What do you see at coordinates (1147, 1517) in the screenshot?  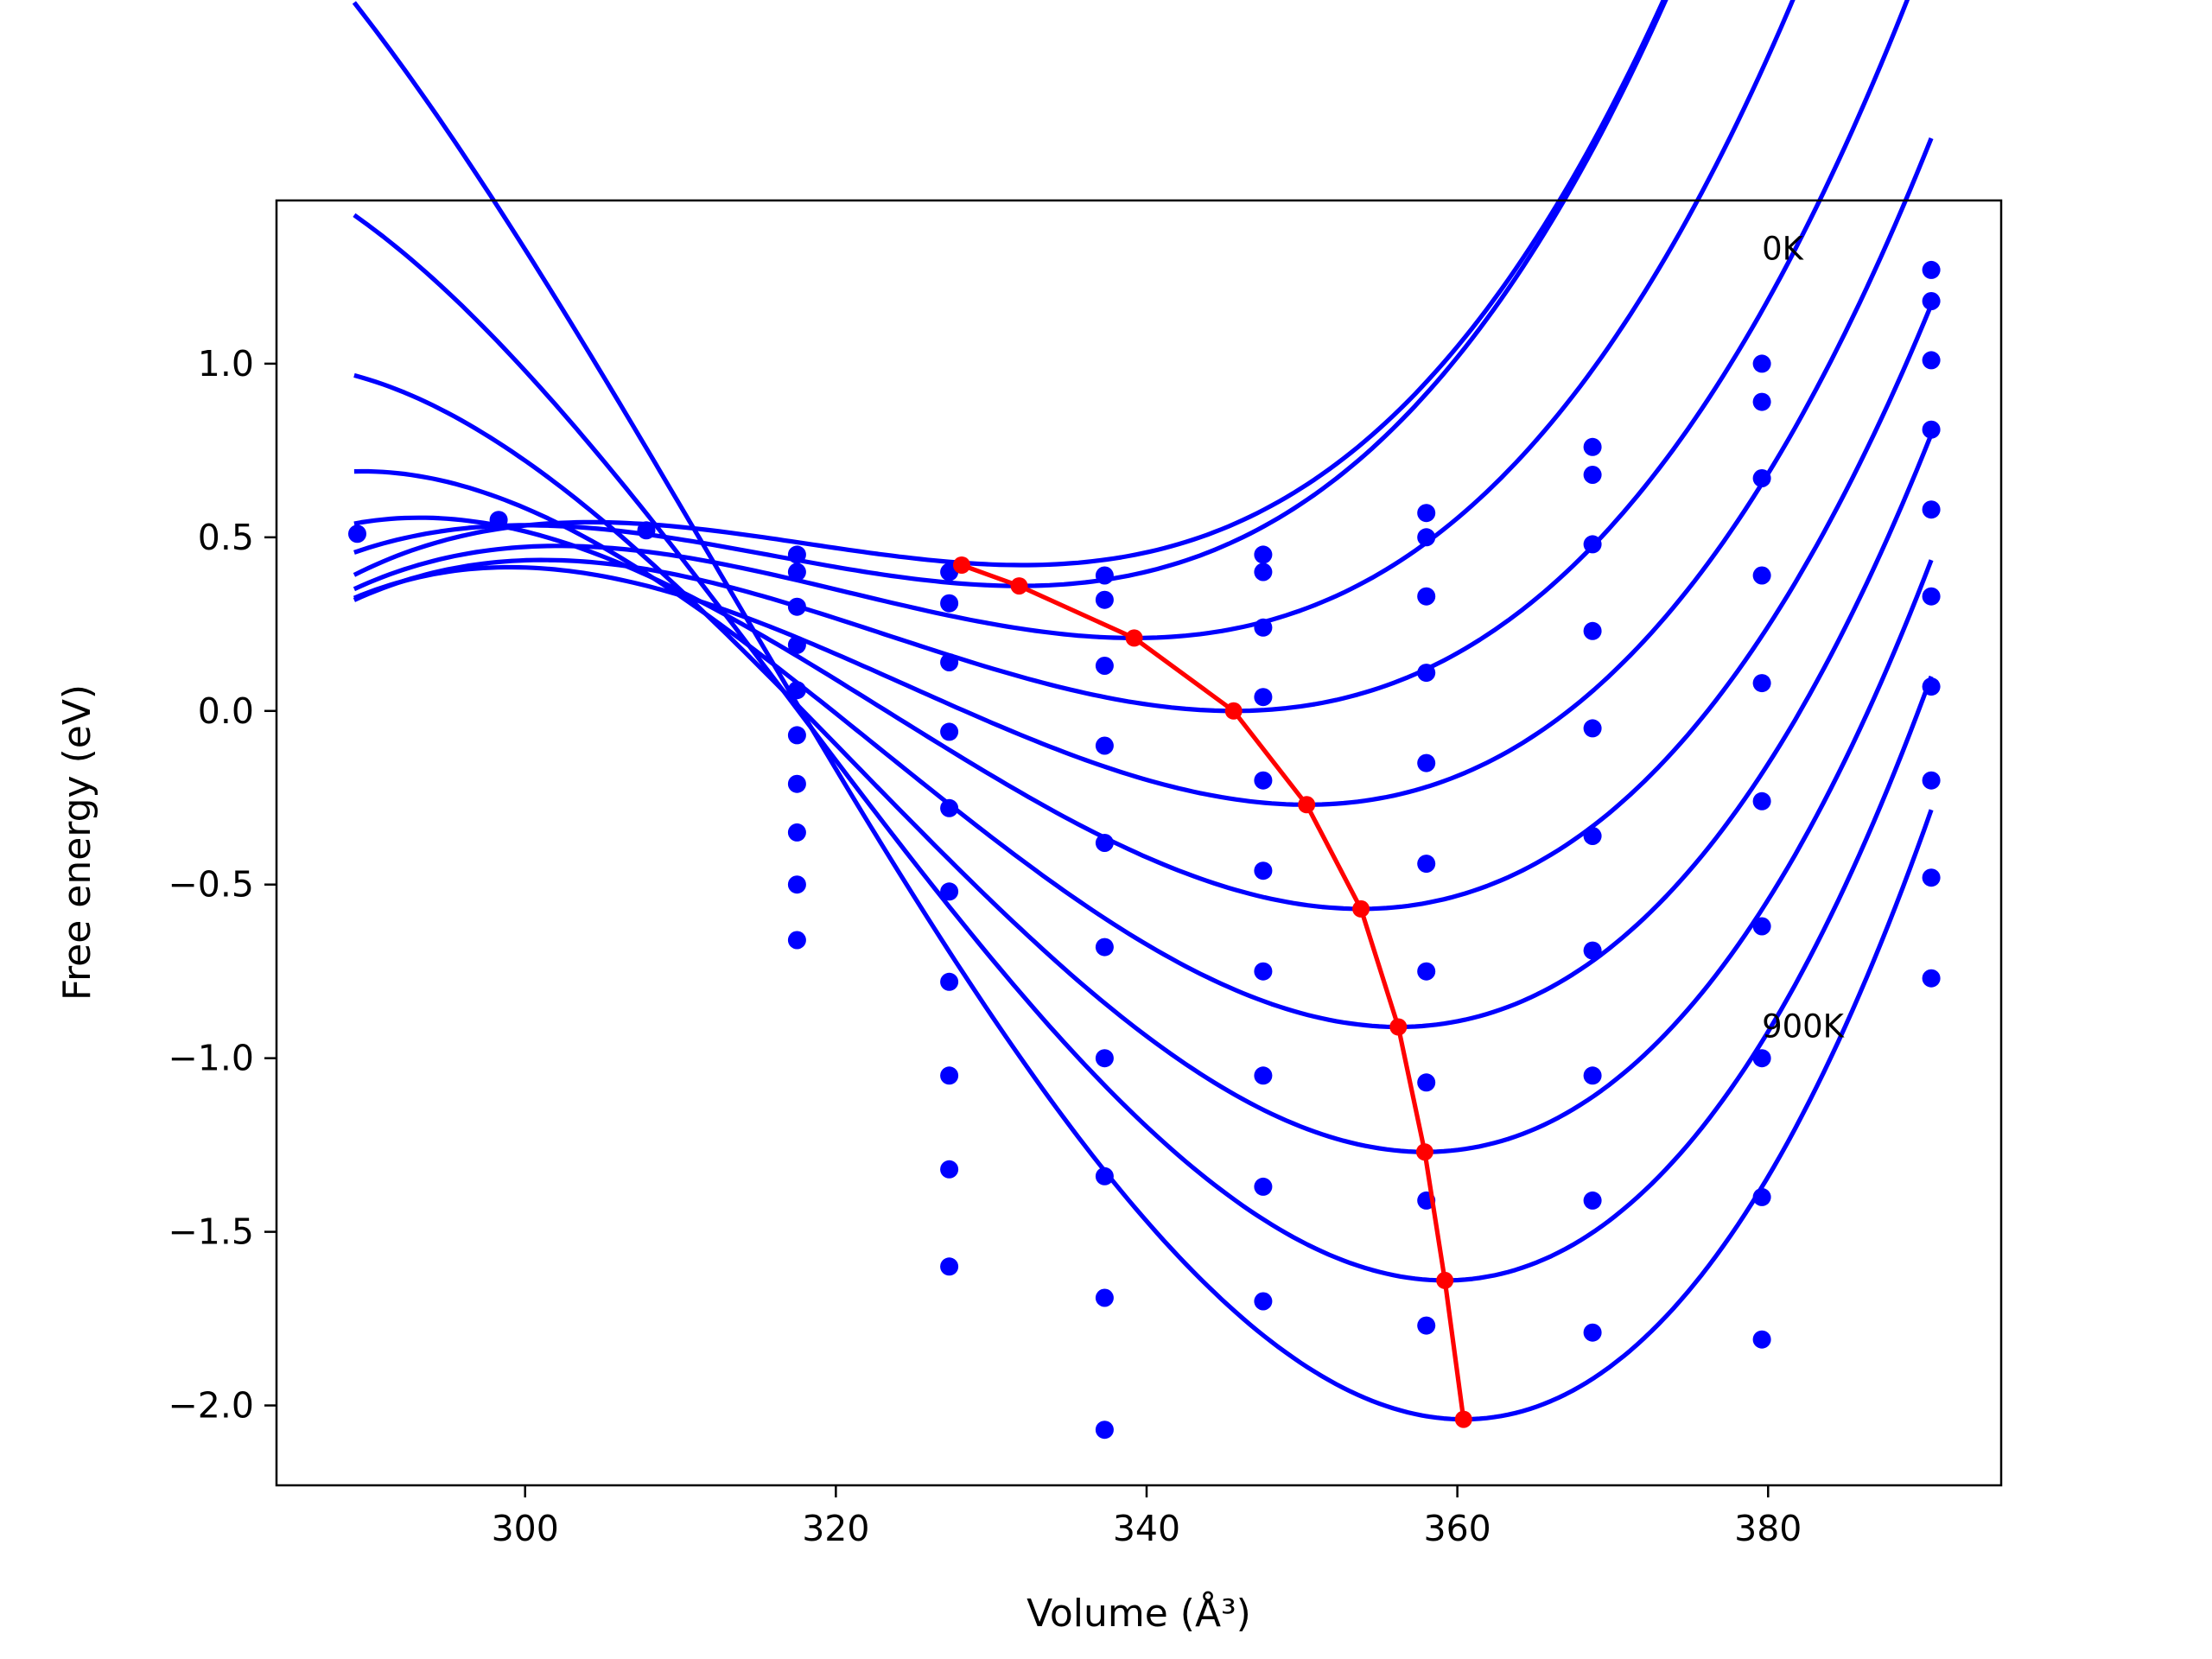 I see `x-axis-ticks: 300 320 340 360 380` at bounding box center [1147, 1517].